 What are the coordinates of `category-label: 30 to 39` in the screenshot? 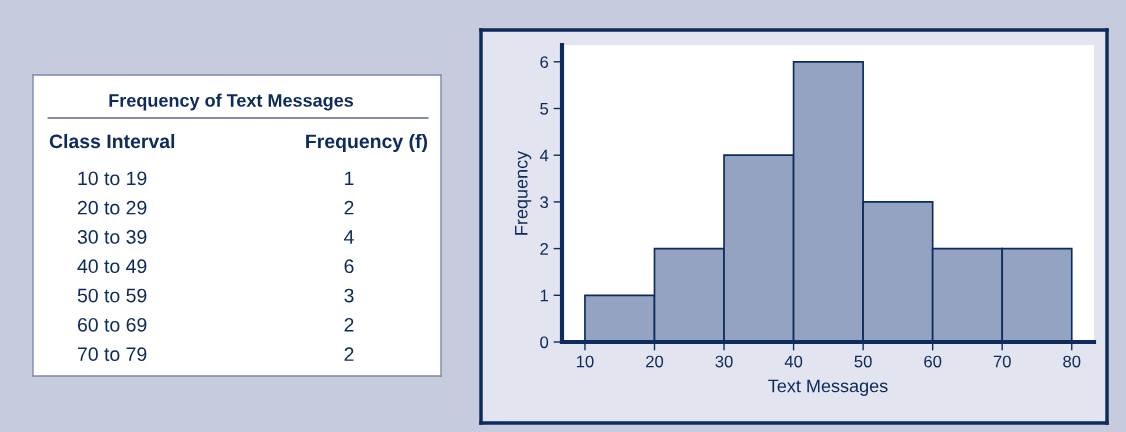 It's located at (112, 237).